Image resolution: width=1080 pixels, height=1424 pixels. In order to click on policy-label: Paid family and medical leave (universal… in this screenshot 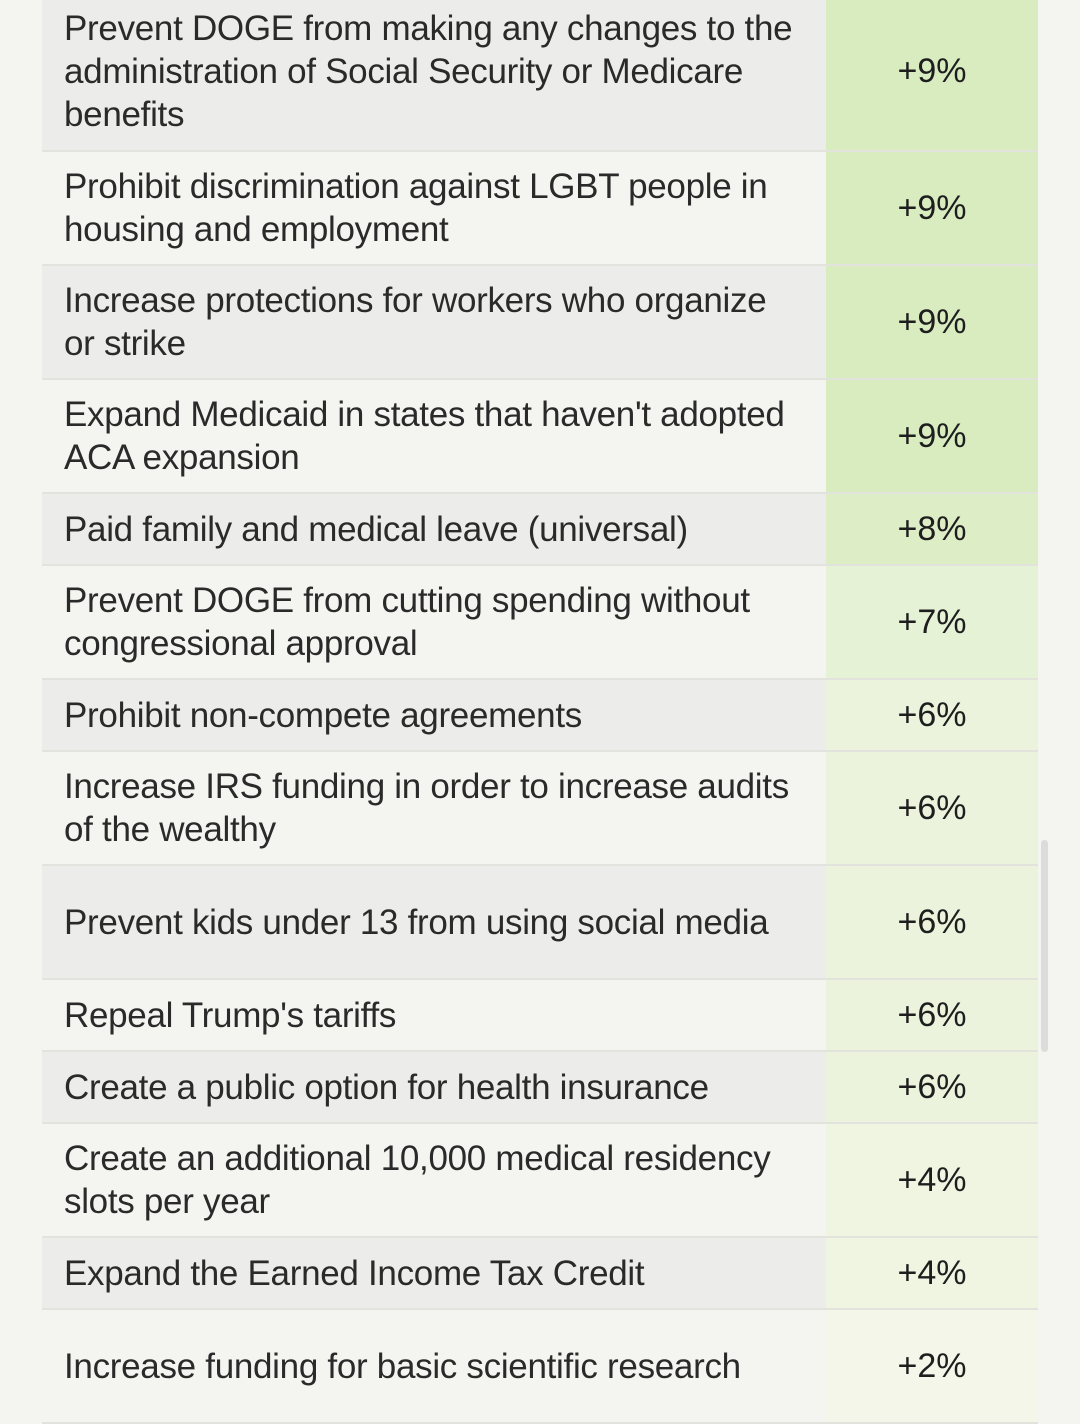, I will do `click(434, 529)`.